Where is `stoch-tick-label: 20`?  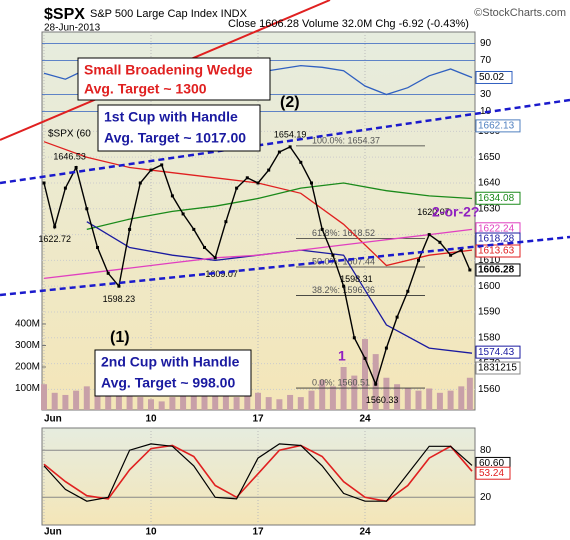 stoch-tick-label: 20 is located at coordinates (486, 497).